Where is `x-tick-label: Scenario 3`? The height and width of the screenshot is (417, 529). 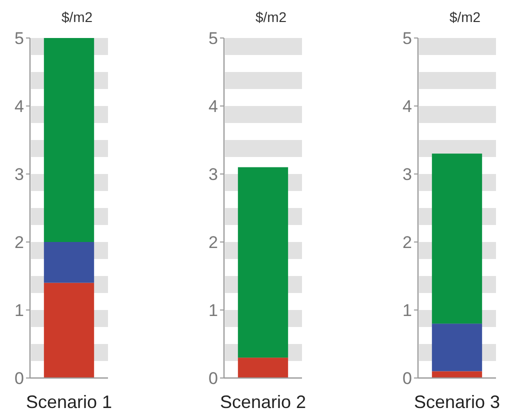
x-tick-label: Scenario 3 is located at coordinates (457, 402).